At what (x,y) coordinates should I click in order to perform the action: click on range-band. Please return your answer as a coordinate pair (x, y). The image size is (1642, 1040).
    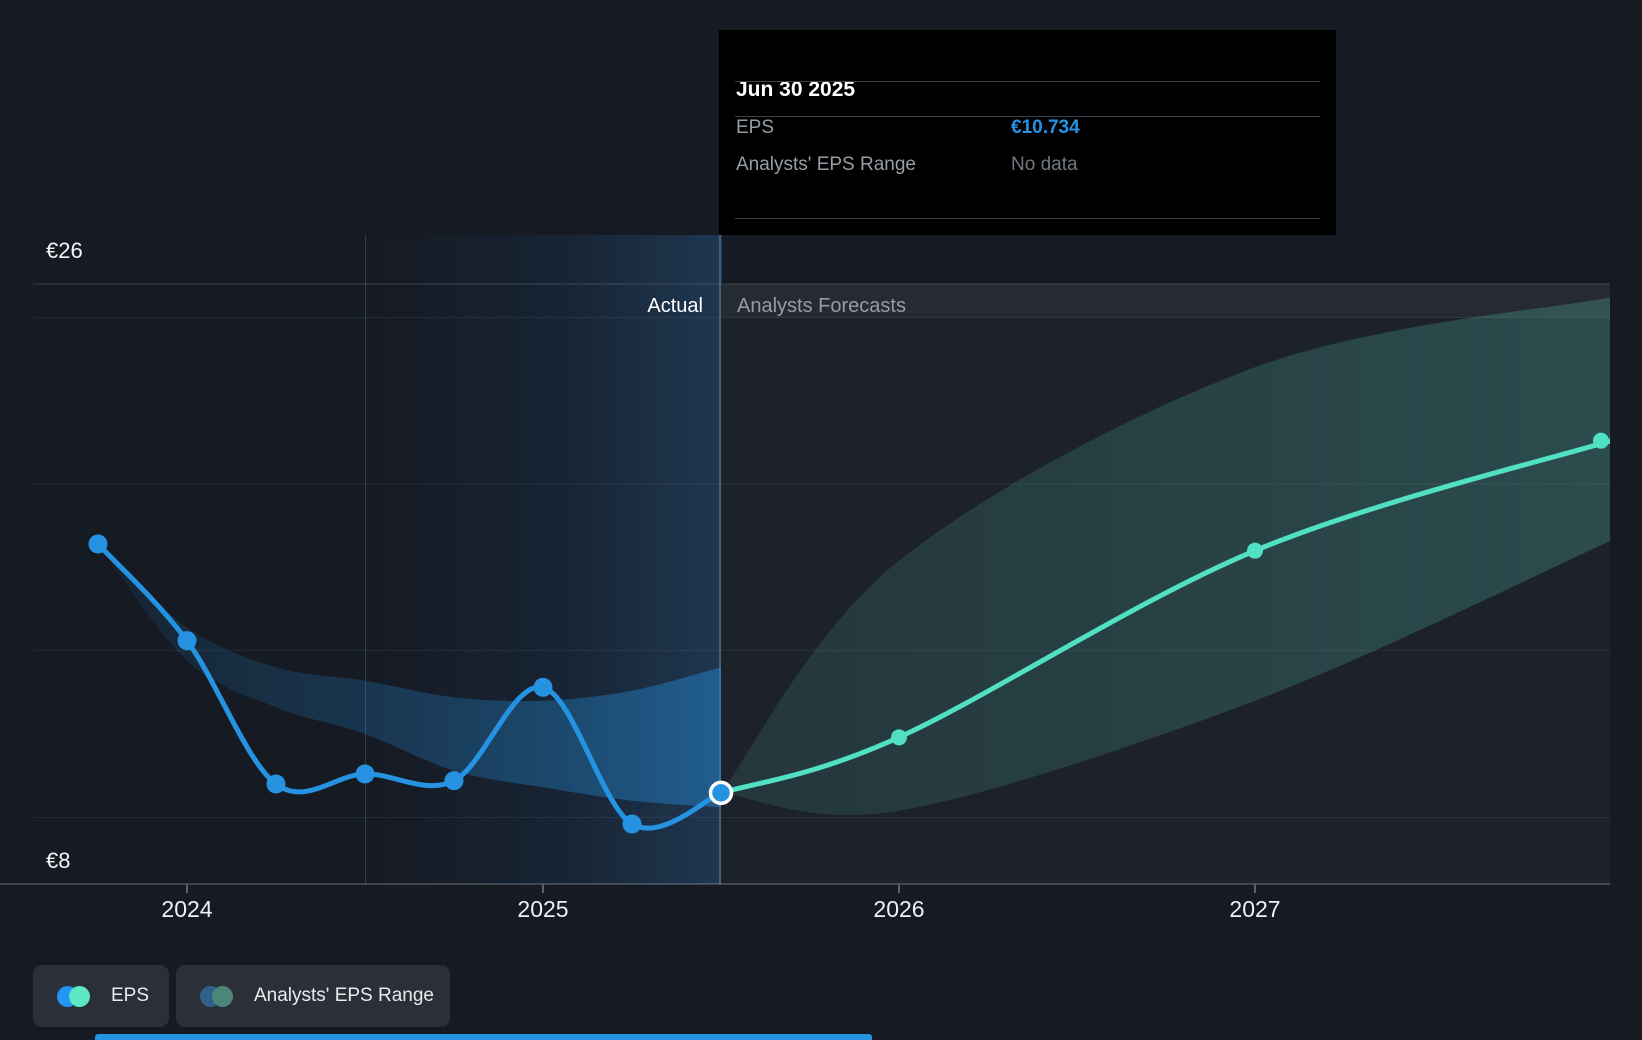
    Looking at the image, I should click on (409, 676).